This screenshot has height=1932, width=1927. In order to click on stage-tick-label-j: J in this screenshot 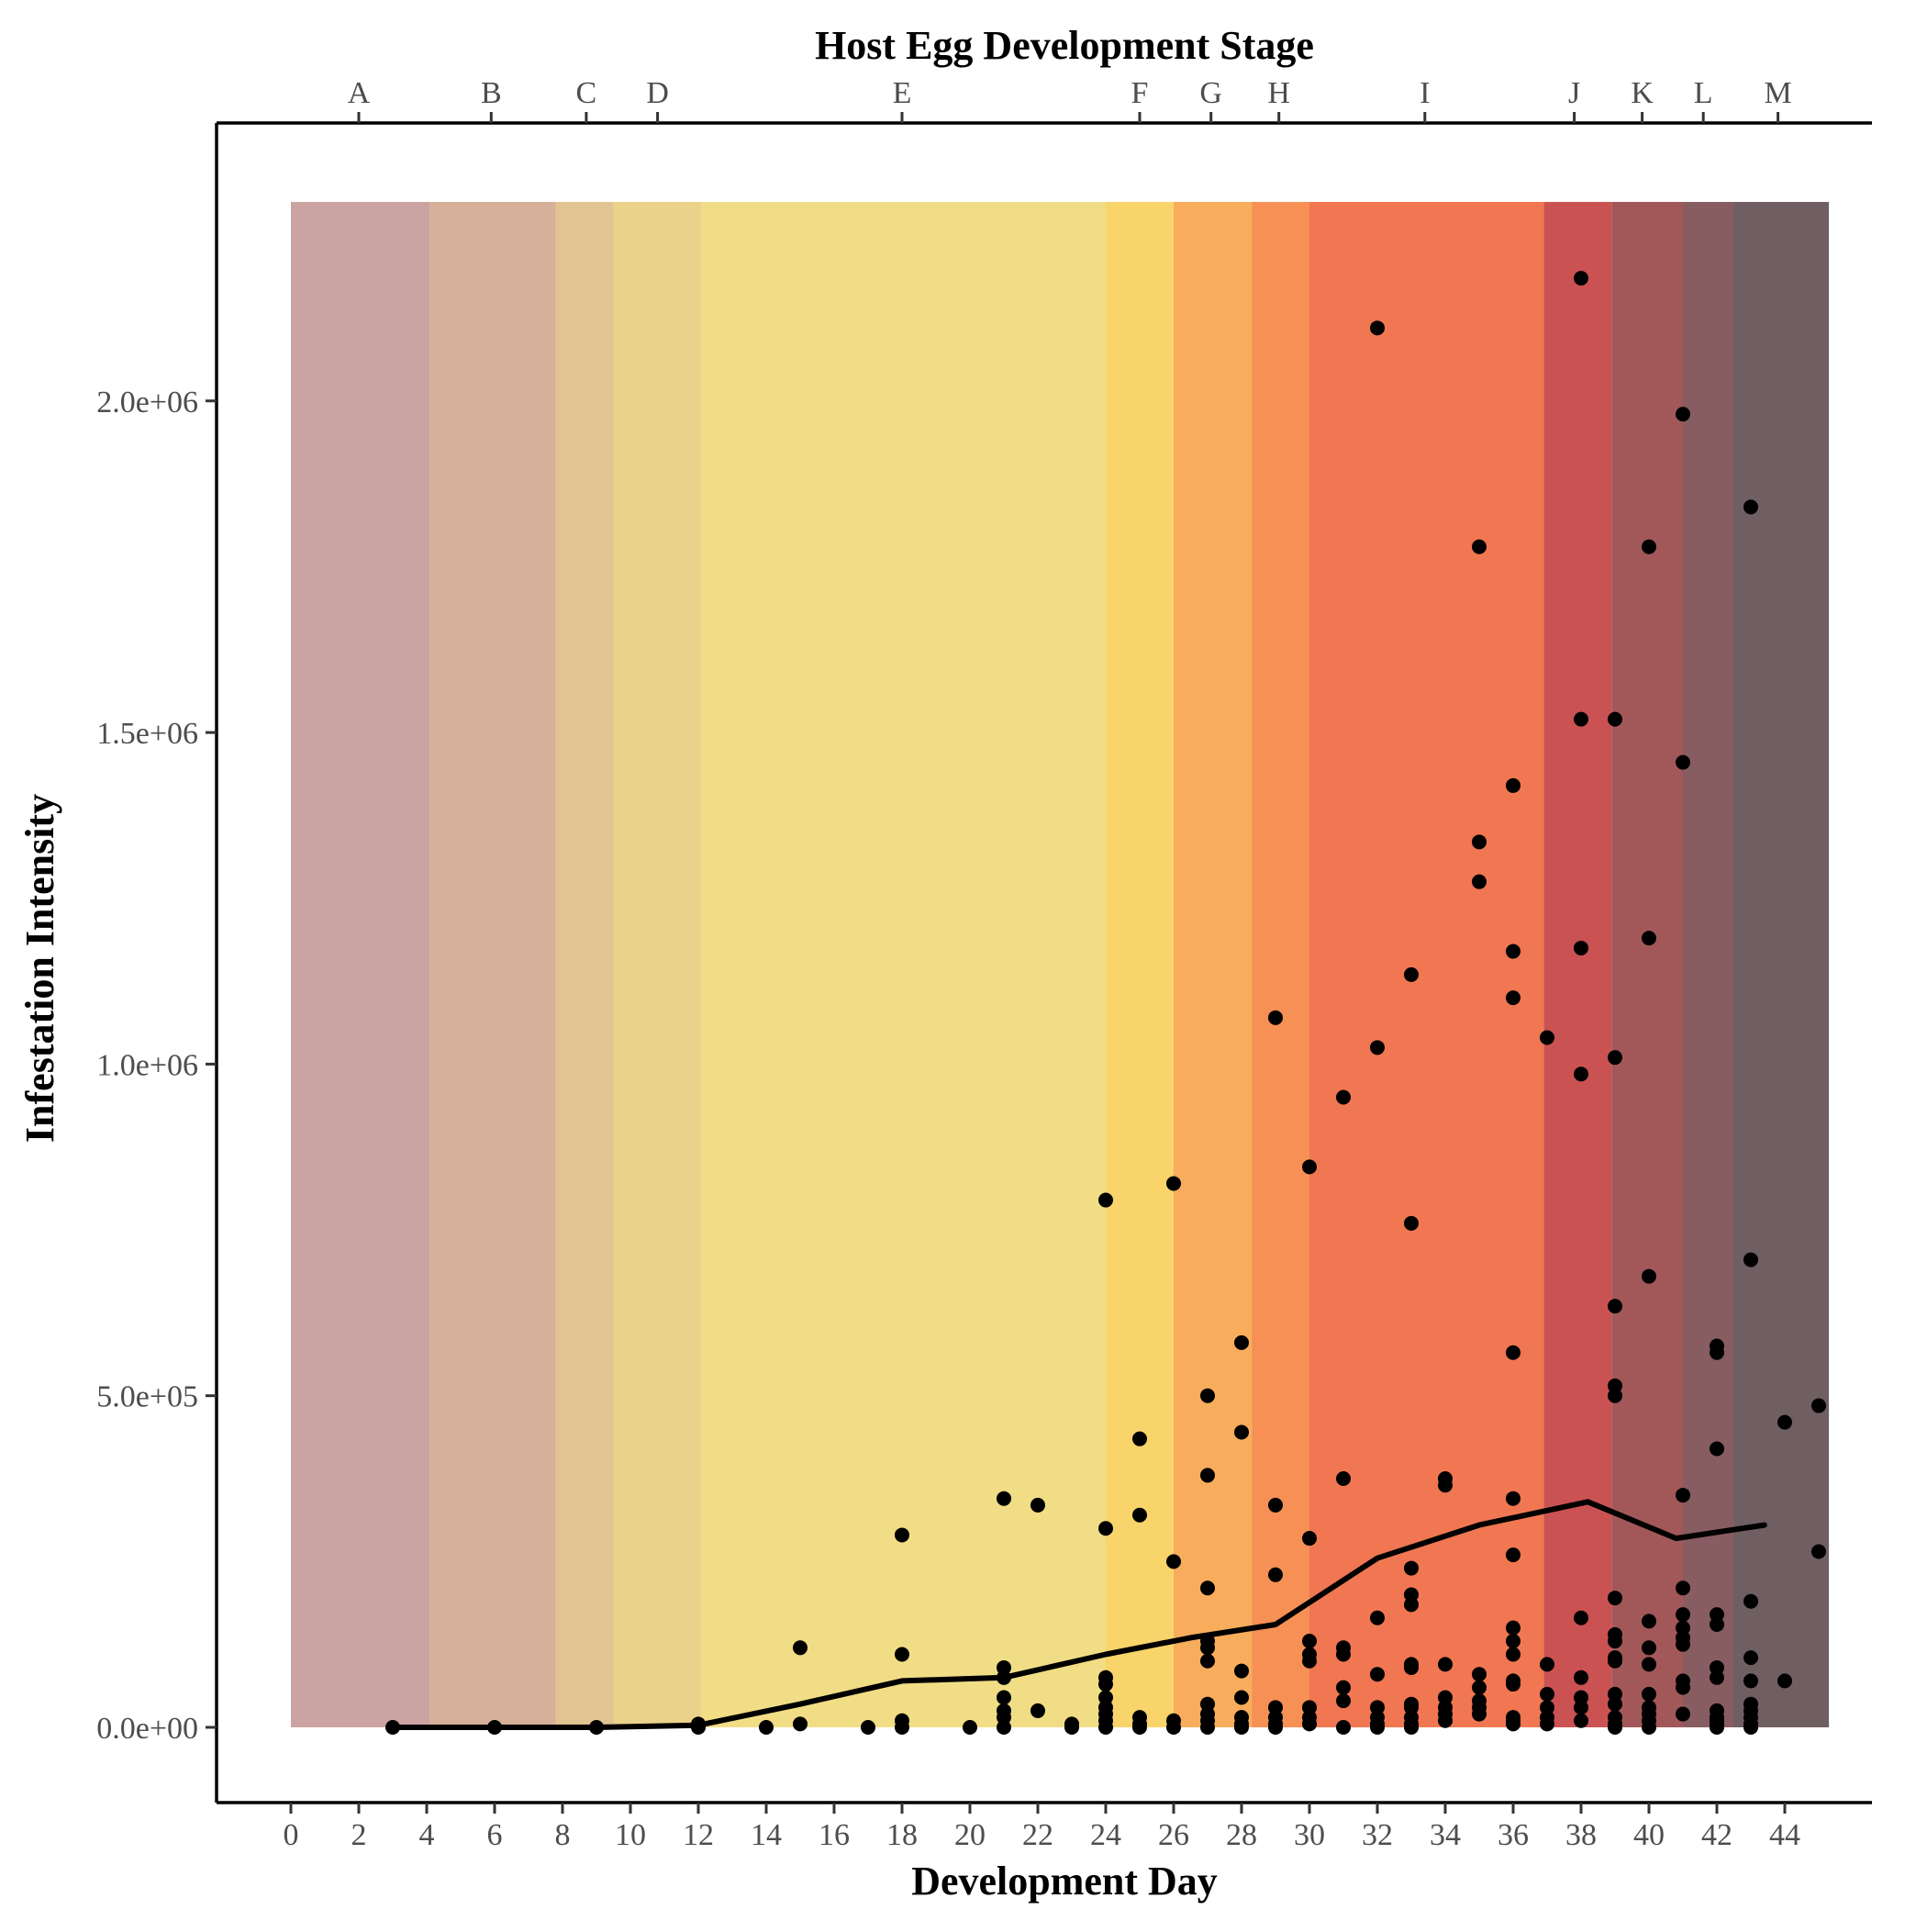, I will do `click(1574, 93)`.